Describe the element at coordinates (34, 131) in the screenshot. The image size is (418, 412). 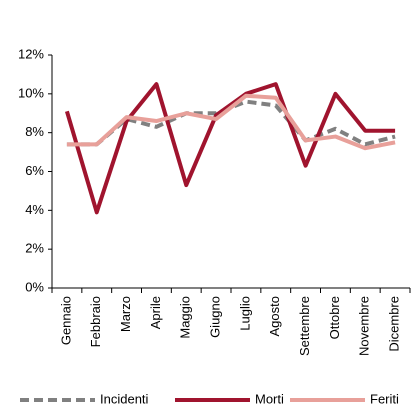
I see `y-tick-label: 8%` at that location.